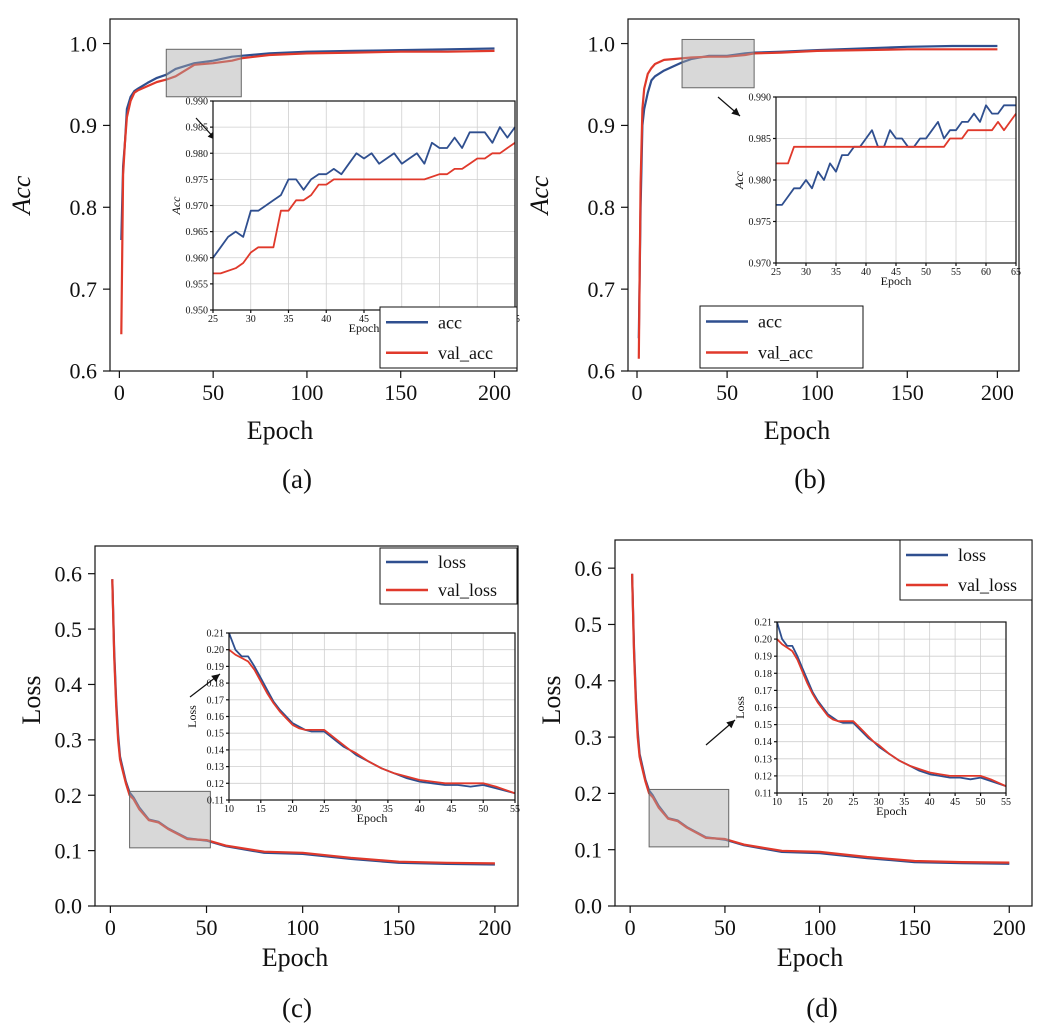  What do you see at coordinates (21, 195) in the screenshot?
I see `y-axis-label: Acc` at bounding box center [21, 195].